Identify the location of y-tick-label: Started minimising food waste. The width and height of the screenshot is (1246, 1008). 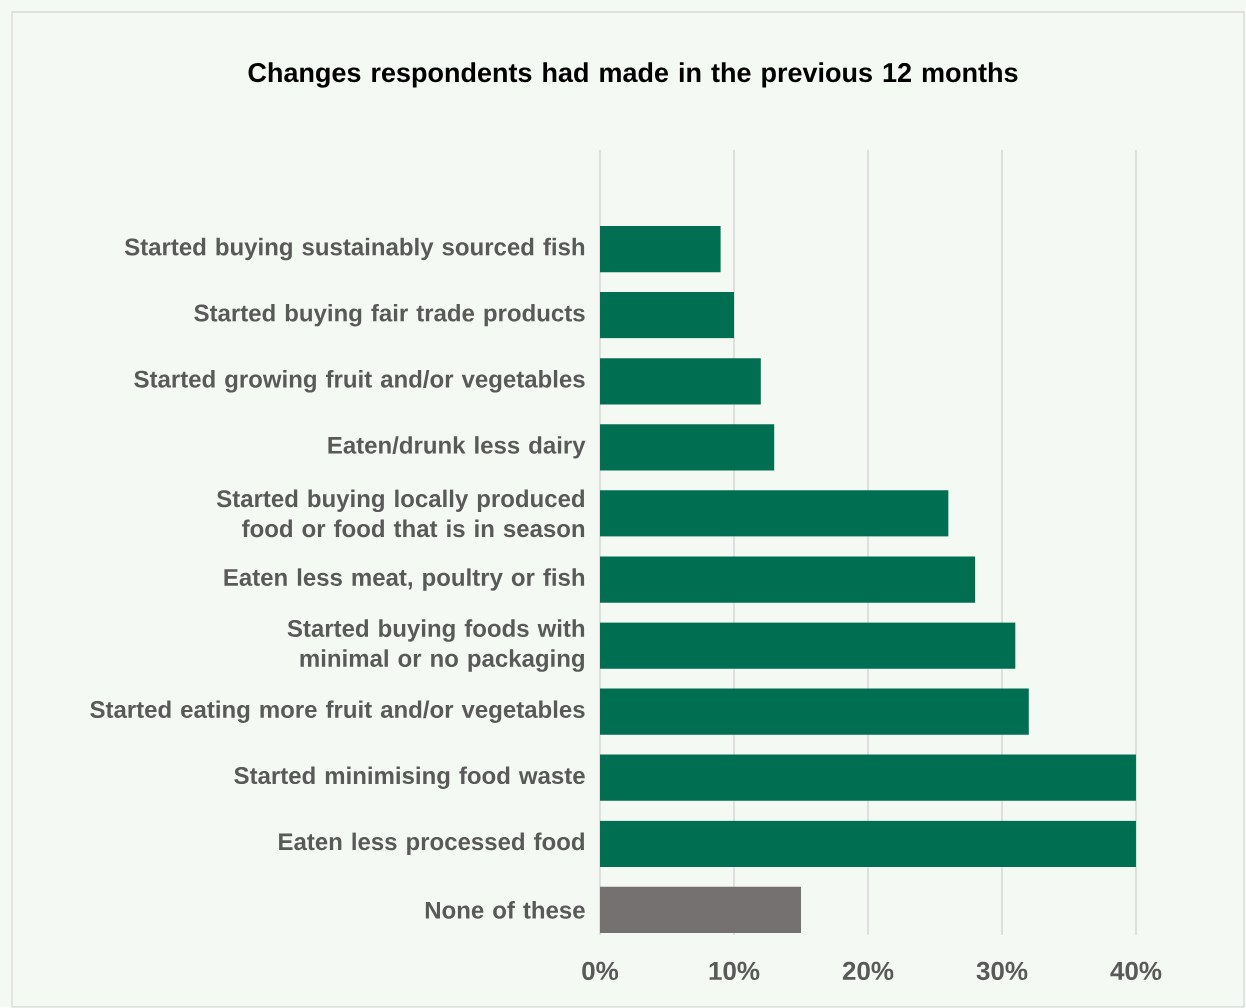
(409, 778).